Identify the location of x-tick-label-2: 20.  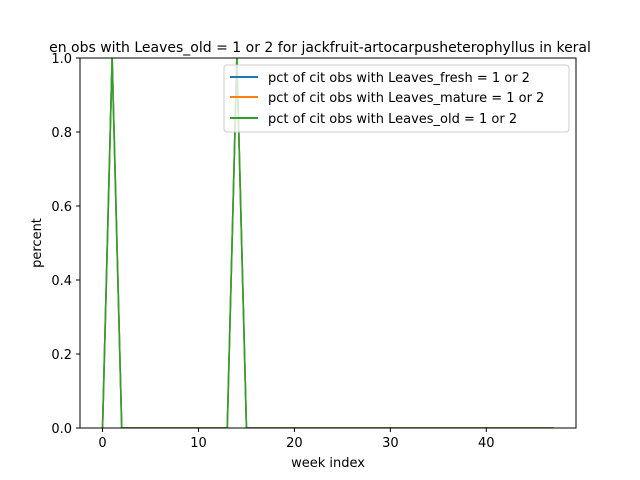
(294, 443).